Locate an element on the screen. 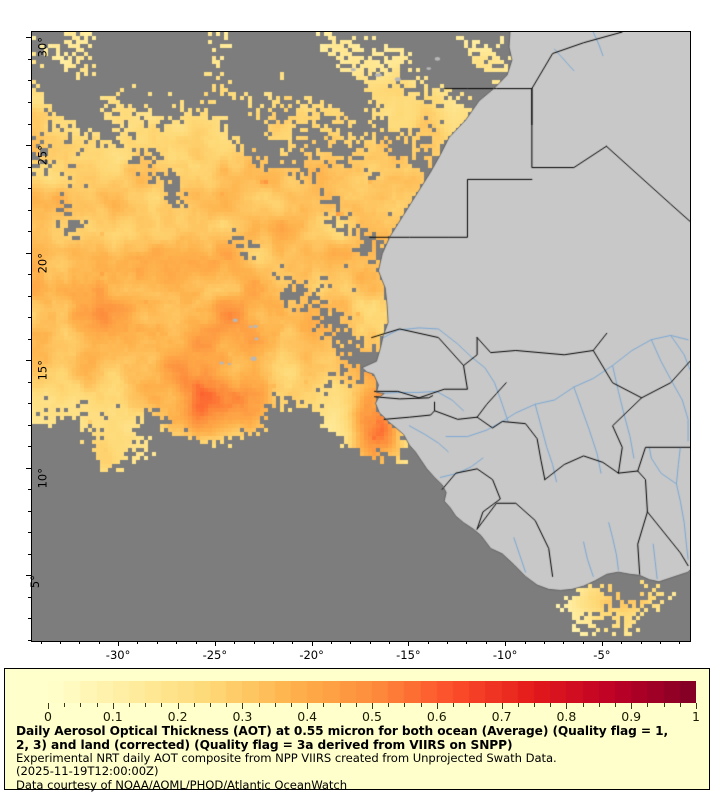  colorbar-tick-label: 0.6 is located at coordinates (436, 716).